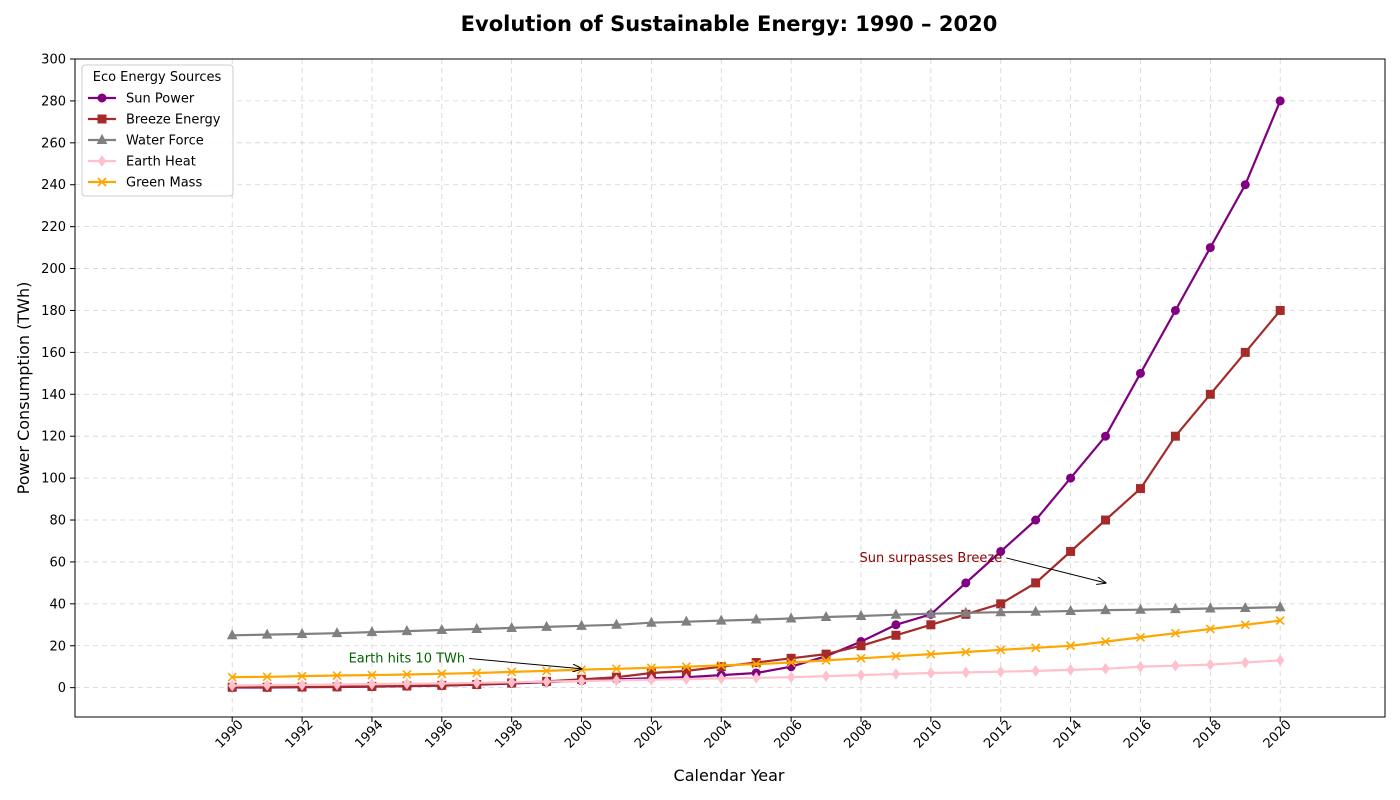  I want to click on legend-label: Earth Heat, so click(161, 162).